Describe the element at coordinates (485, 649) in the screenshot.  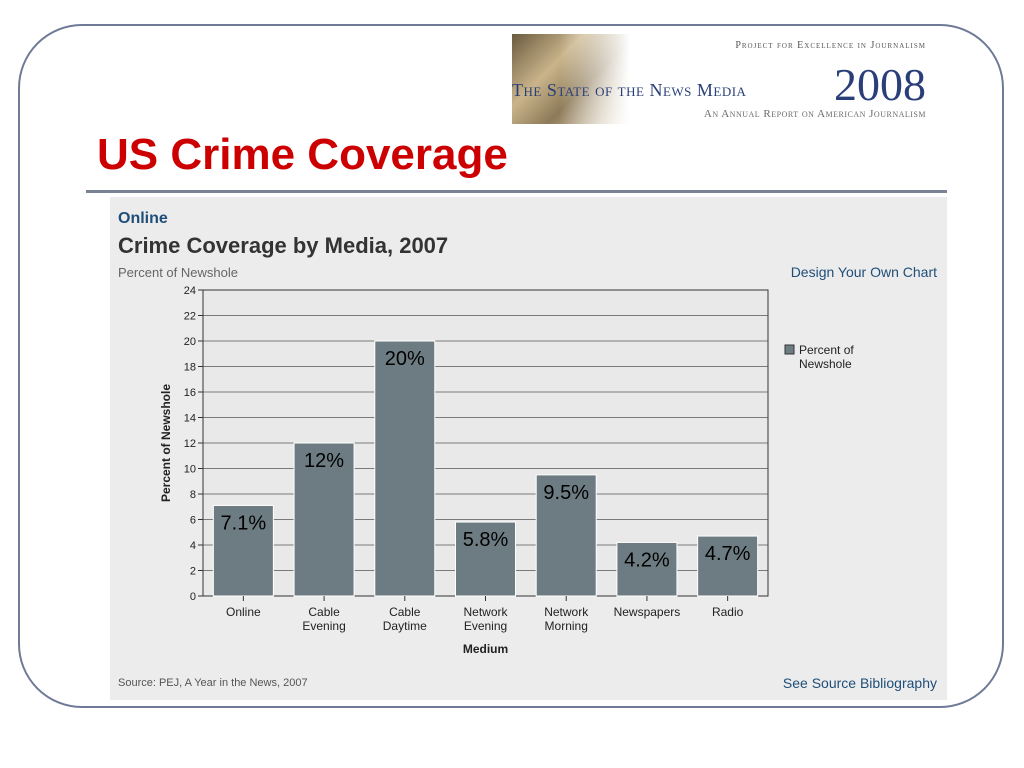
I see `x-axis-label: Medium` at that location.